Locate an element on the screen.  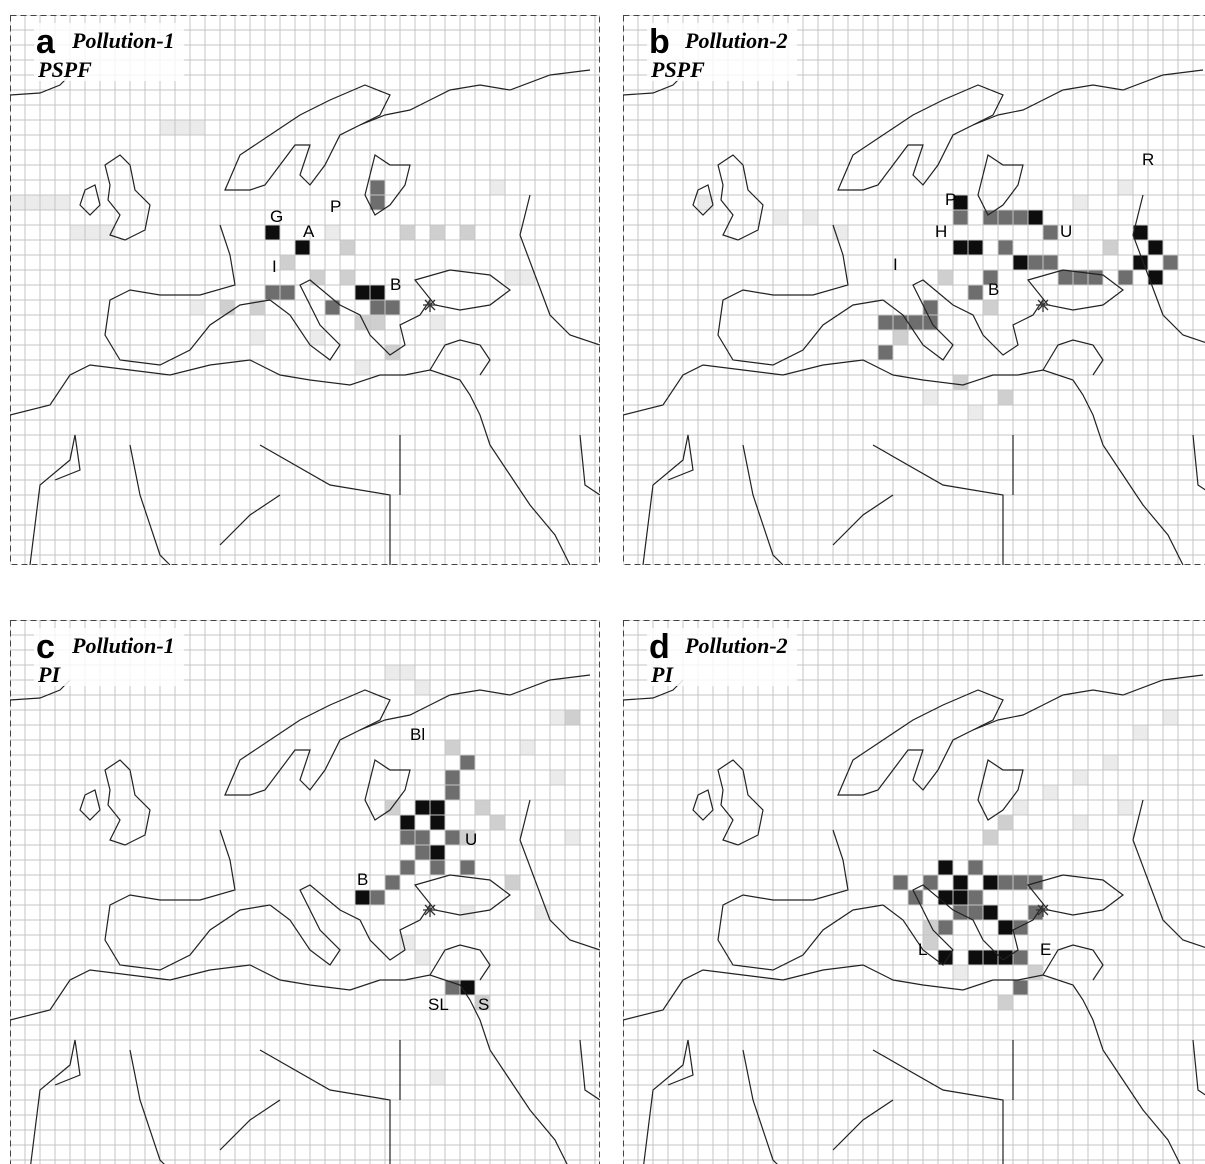
panel-title: Pollution-1 is located at coordinates (123, 645).